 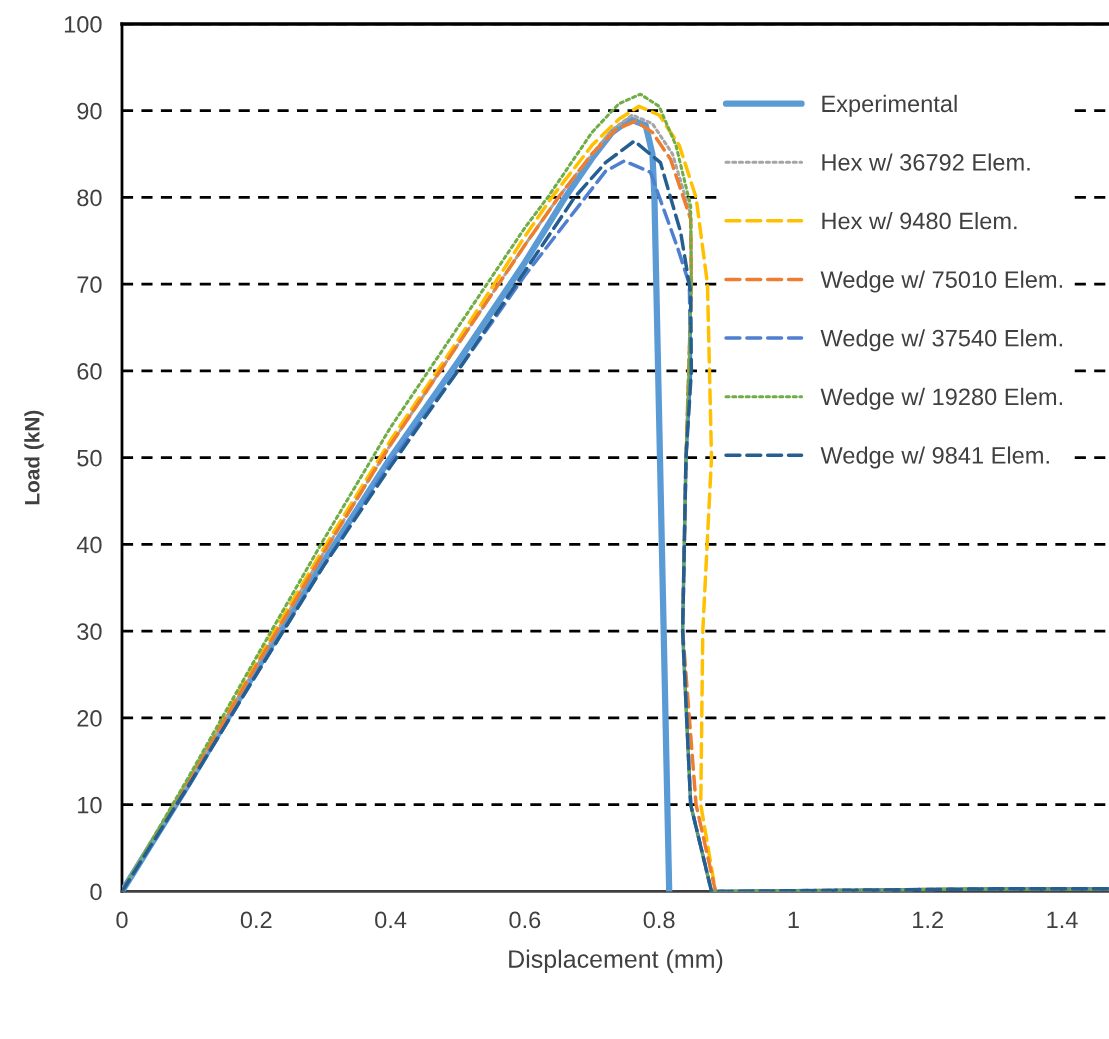 What do you see at coordinates (941, 340) in the screenshot?
I see `legend-label: Wedge w/ 37540 Elem.` at bounding box center [941, 340].